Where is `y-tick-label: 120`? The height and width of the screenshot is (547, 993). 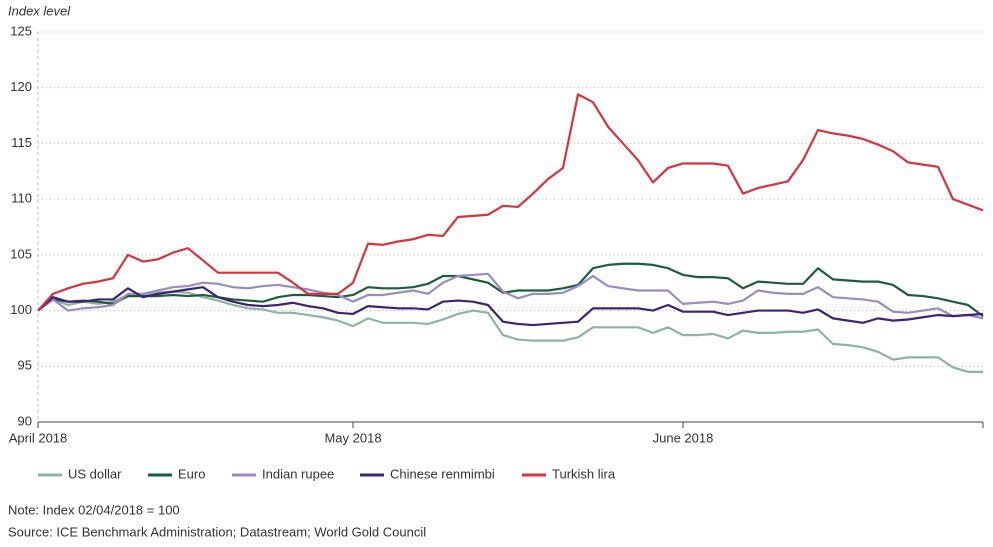 y-tick-label: 120 is located at coordinates (21, 86).